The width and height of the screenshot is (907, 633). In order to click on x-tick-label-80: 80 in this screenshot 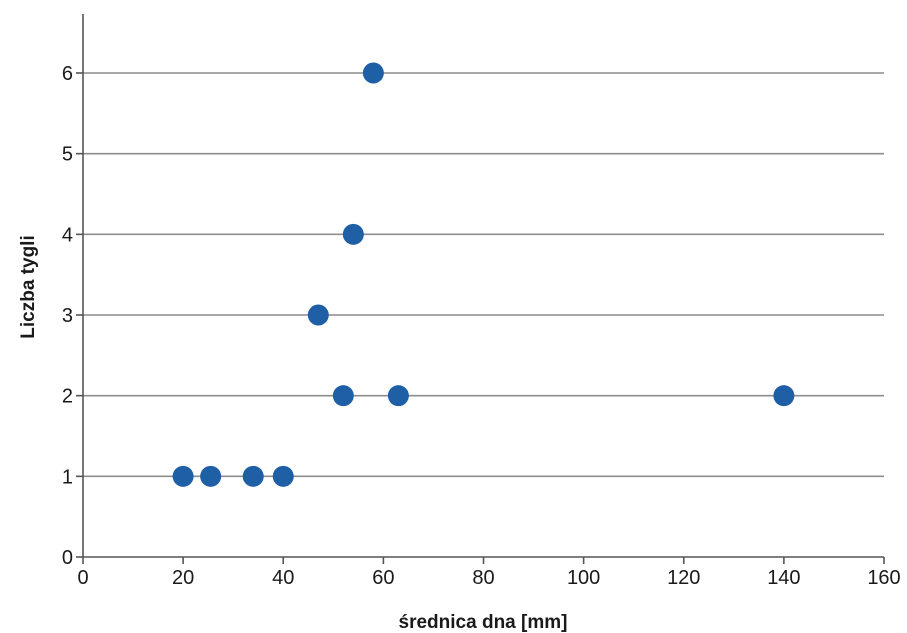, I will do `click(483, 578)`.